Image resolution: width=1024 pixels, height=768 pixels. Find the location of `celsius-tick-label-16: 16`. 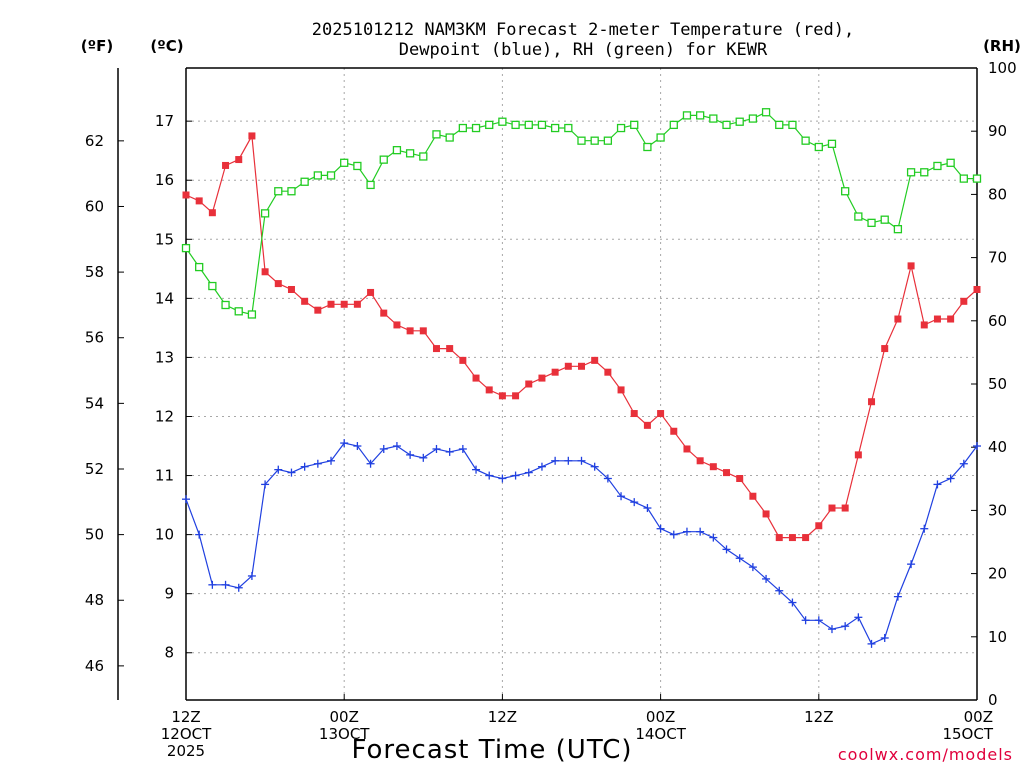

celsius-tick-label-16: 16 is located at coordinates (164, 180).